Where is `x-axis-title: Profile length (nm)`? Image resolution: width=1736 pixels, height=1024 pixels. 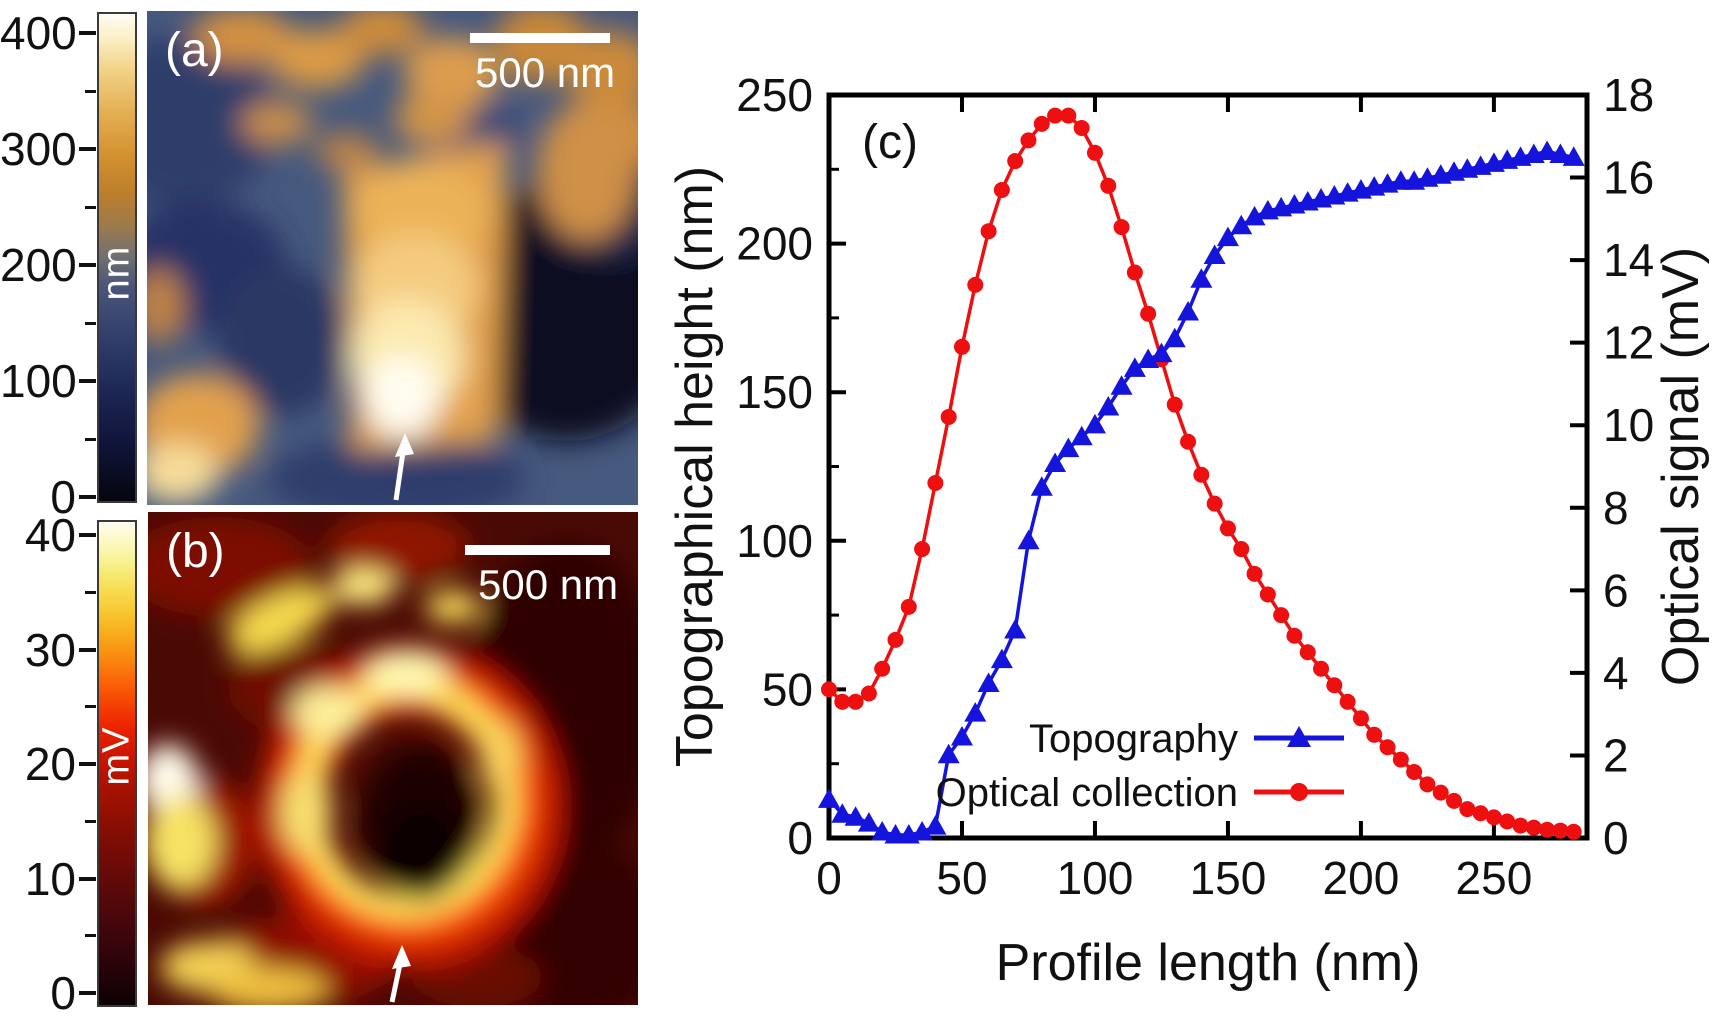
x-axis-title: Profile length (nm) is located at coordinates (1208, 963).